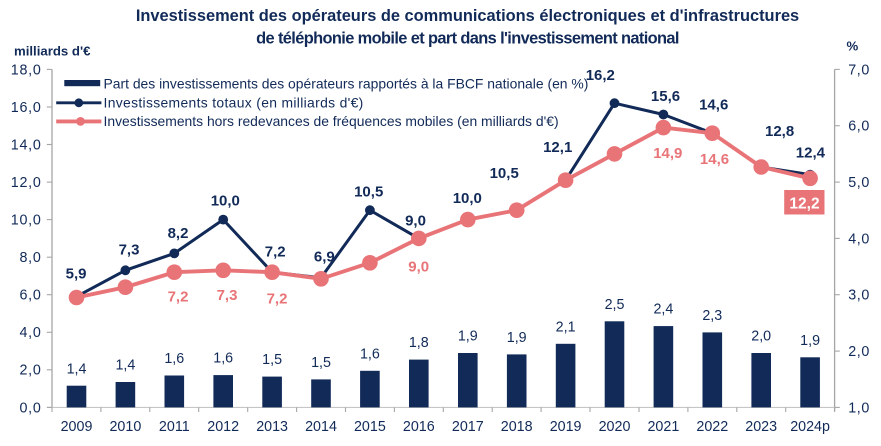 The image size is (881, 446). Describe the element at coordinates (52, 51) in the screenshot. I see `svg-text: milliards d'€` at that location.